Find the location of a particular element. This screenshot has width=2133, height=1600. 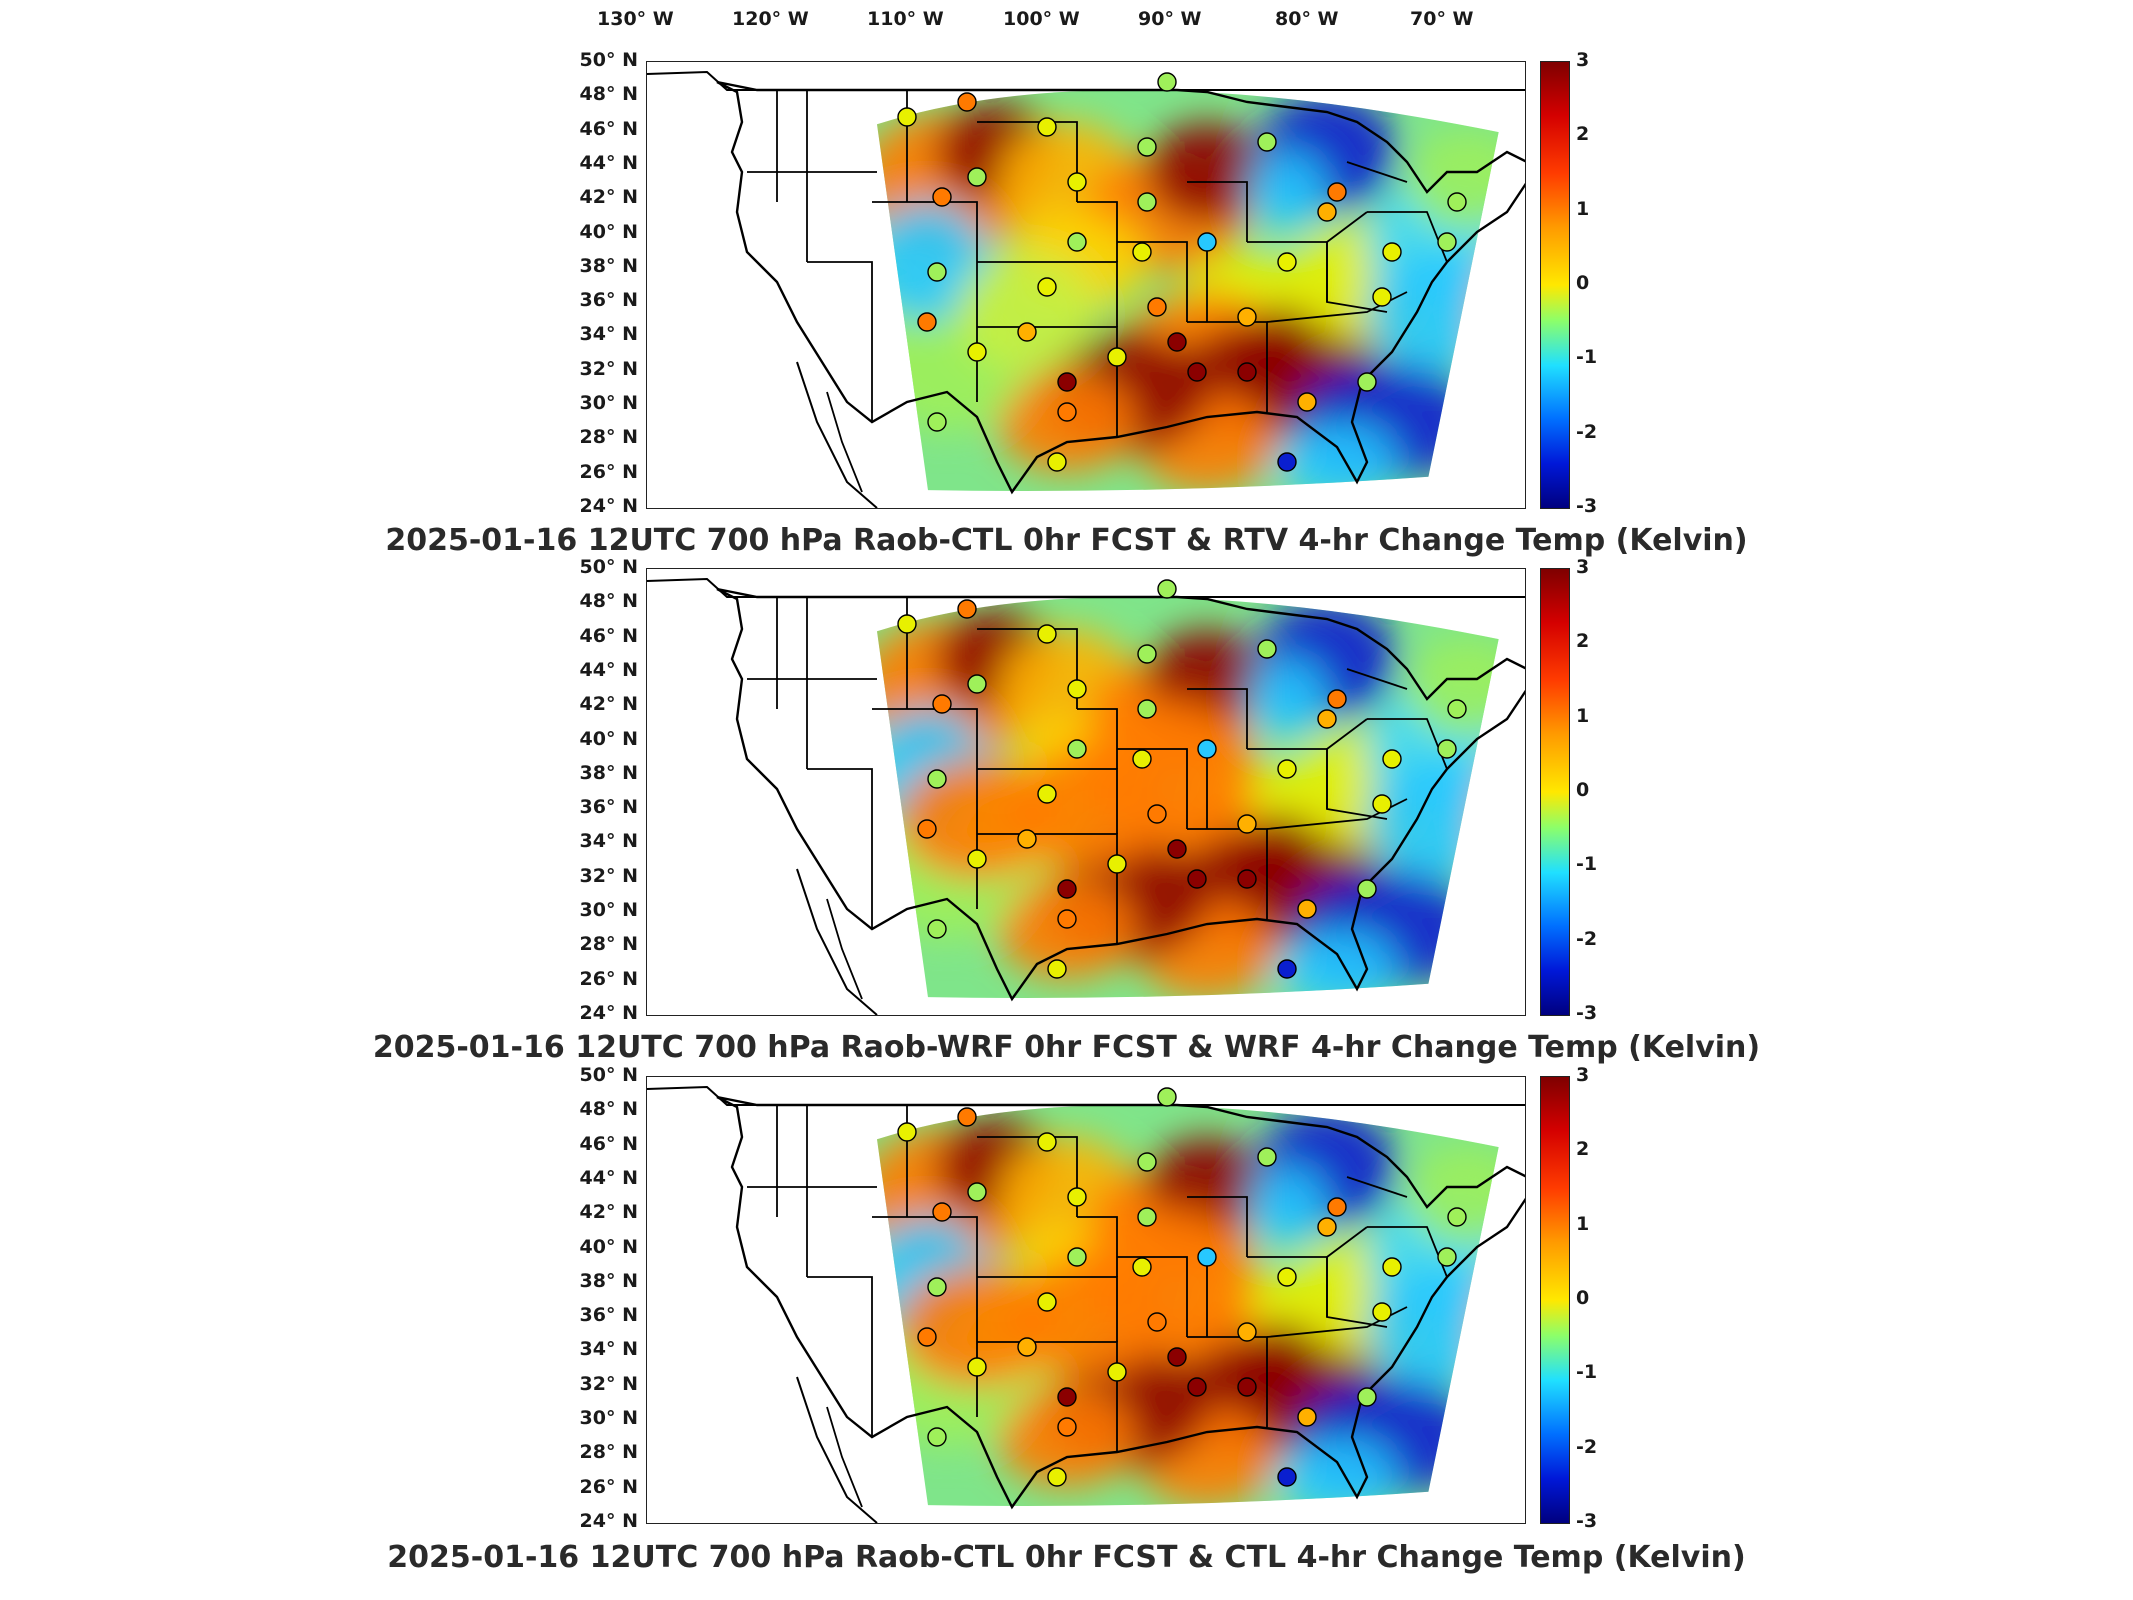

colorbar is located at coordinates (1555, 1300).